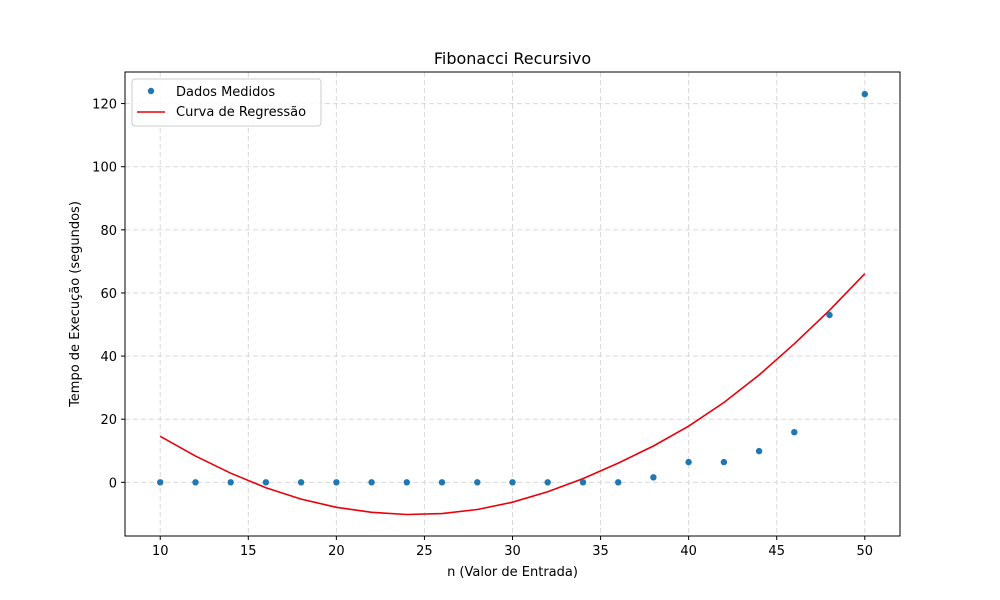 Image resolution: width=1000 pixels, height=600 pixels. Describe the element at coordinates (512, 58) in the screenshot. I see `chart-title: Fibonacci Recursivo` at that location.